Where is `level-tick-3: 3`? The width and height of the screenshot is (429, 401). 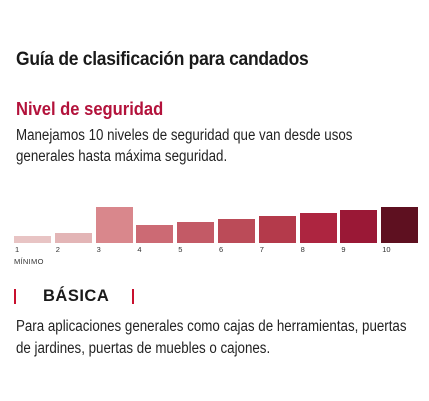 level-tick-3: 3 is located at coordinates (98, 249).